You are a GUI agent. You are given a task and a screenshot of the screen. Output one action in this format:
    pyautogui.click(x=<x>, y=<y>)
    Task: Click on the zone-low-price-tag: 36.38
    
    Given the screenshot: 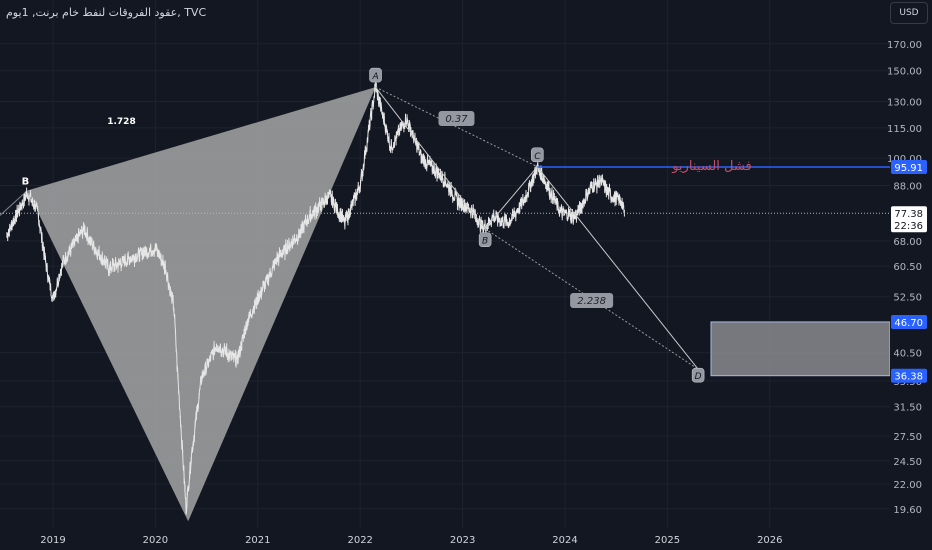 What is the action you would take?
    pyautogui.click(x=909, y=375)
    